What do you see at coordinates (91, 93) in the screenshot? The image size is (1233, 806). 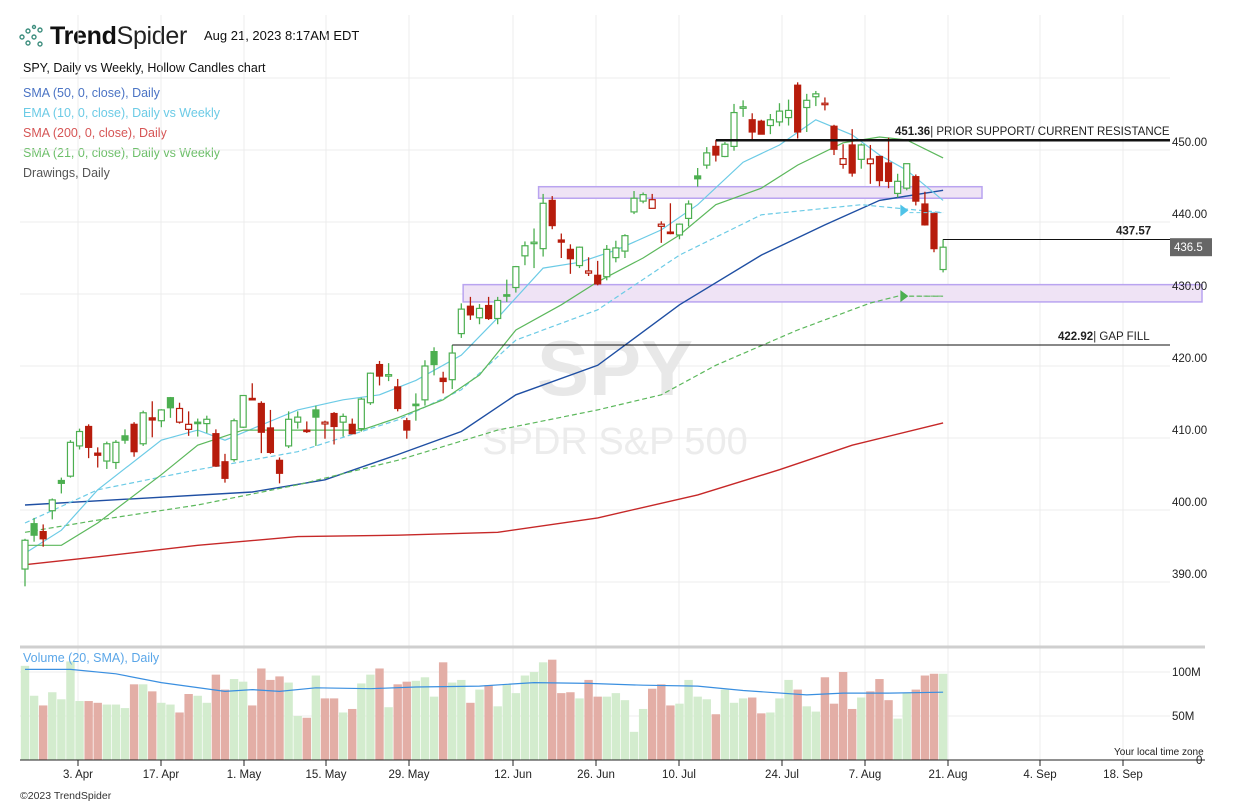 I see `legend-sma50: SMA (50, 0, close), Daily` at bounding box center [91, 93].